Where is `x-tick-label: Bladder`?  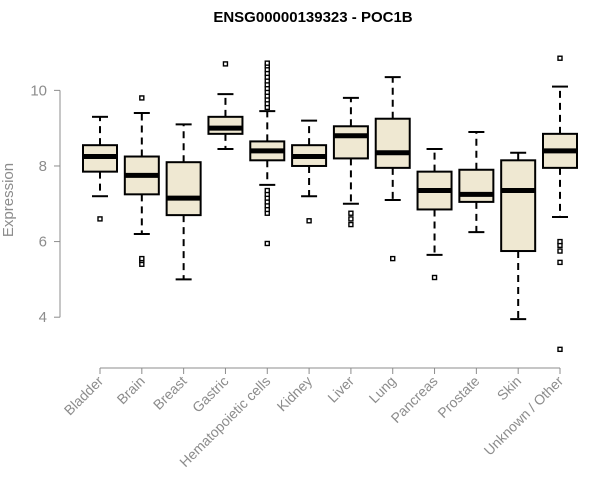
x-tick-label: Bladder is located at coordinates (84, 396).